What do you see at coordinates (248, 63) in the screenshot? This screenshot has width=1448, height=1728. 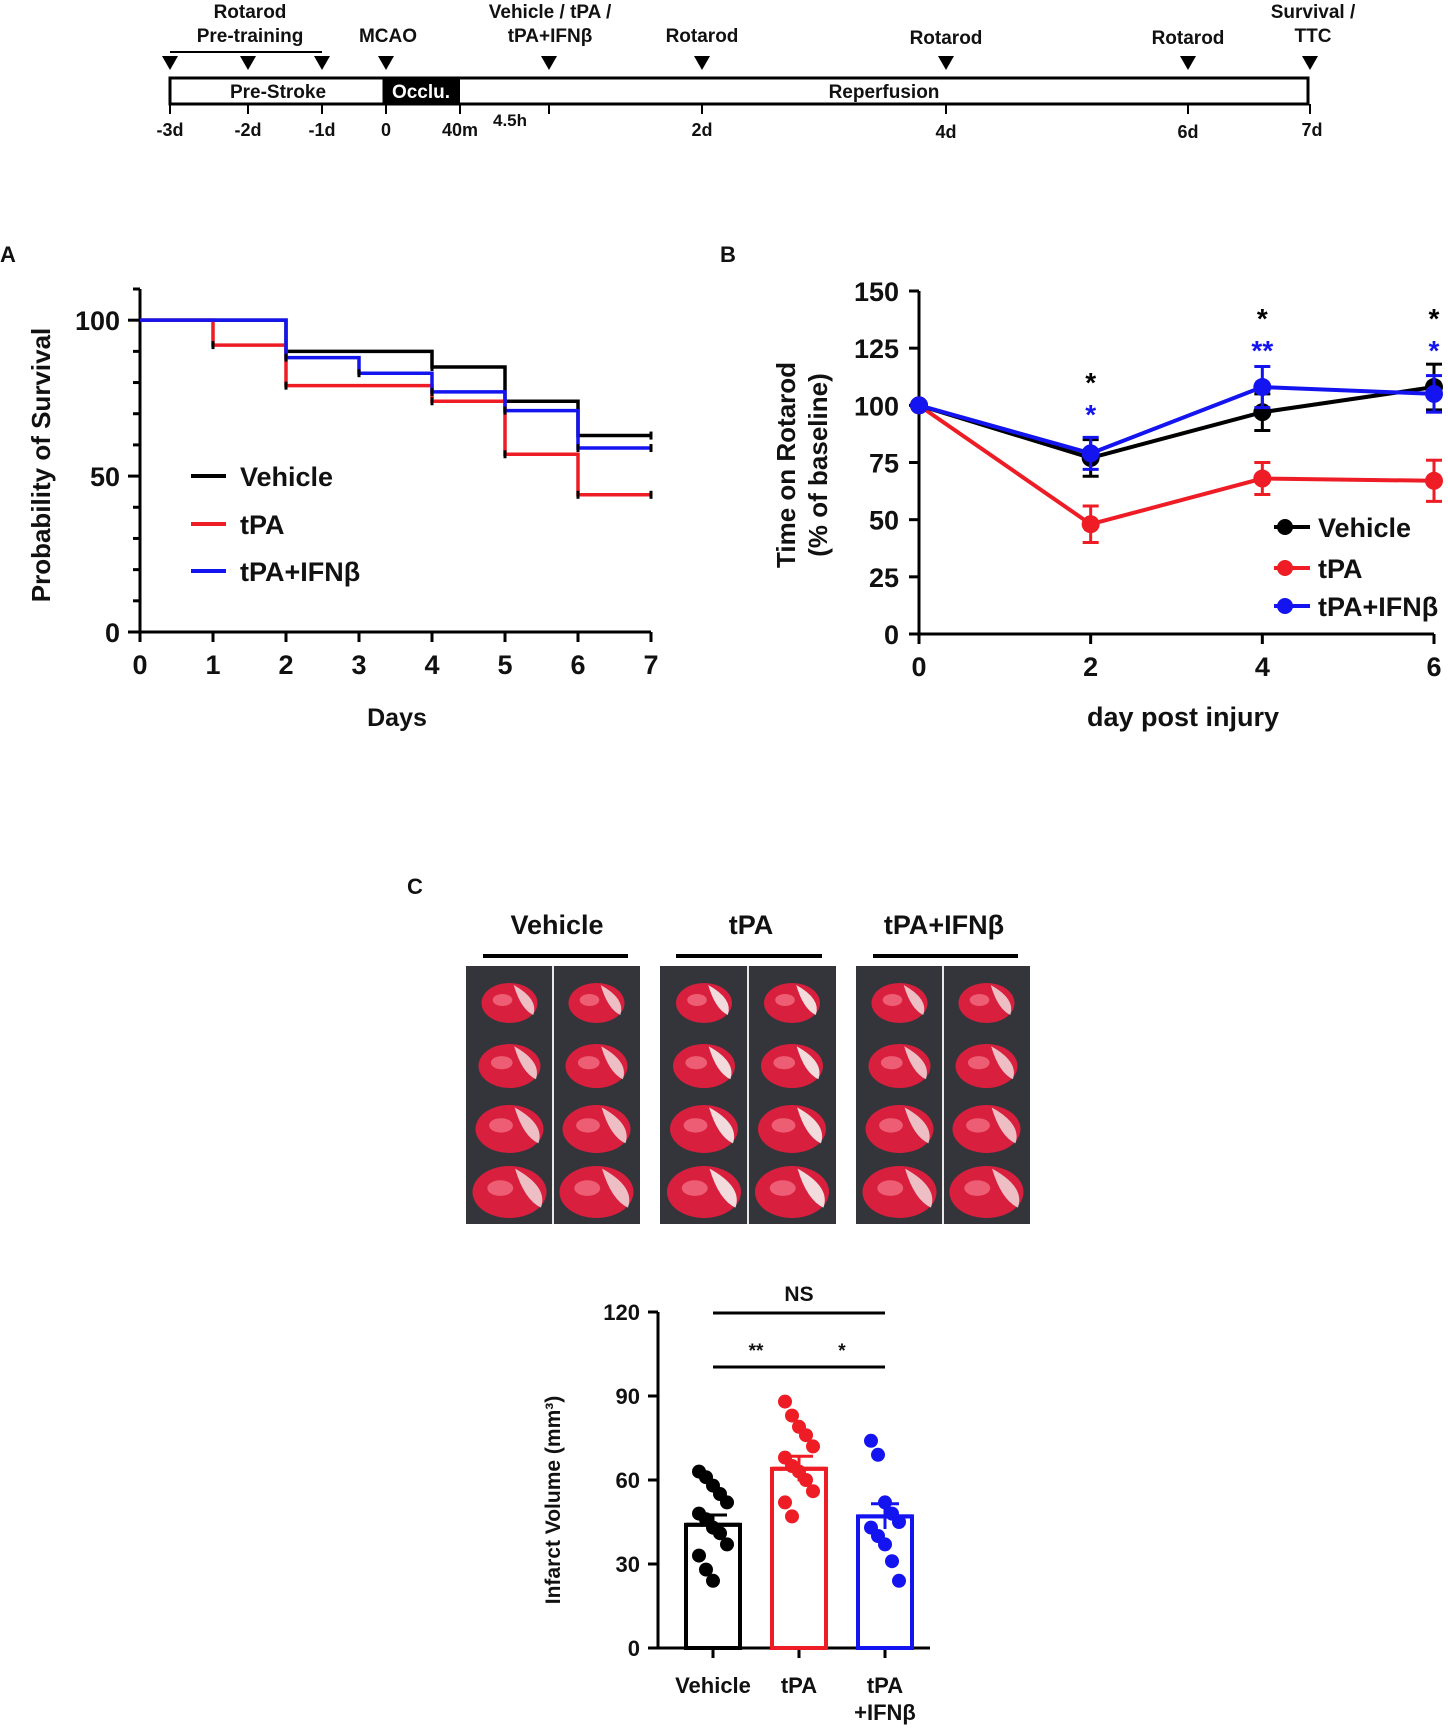 I see `arrow-minus2d` at bounding box center [248, 63].